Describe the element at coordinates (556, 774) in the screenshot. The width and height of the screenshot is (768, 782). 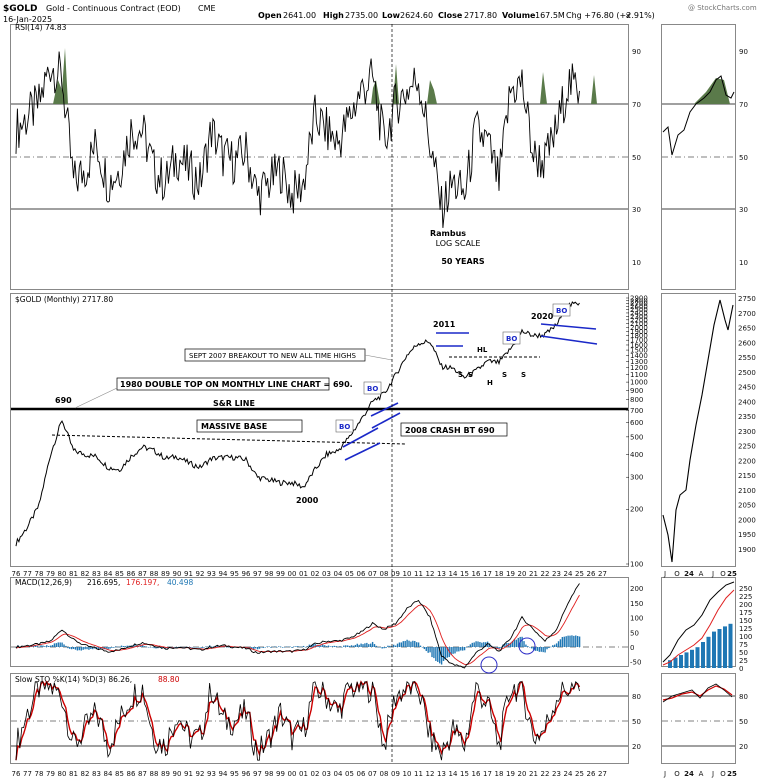
I see `x-label-23: 23` at that location.